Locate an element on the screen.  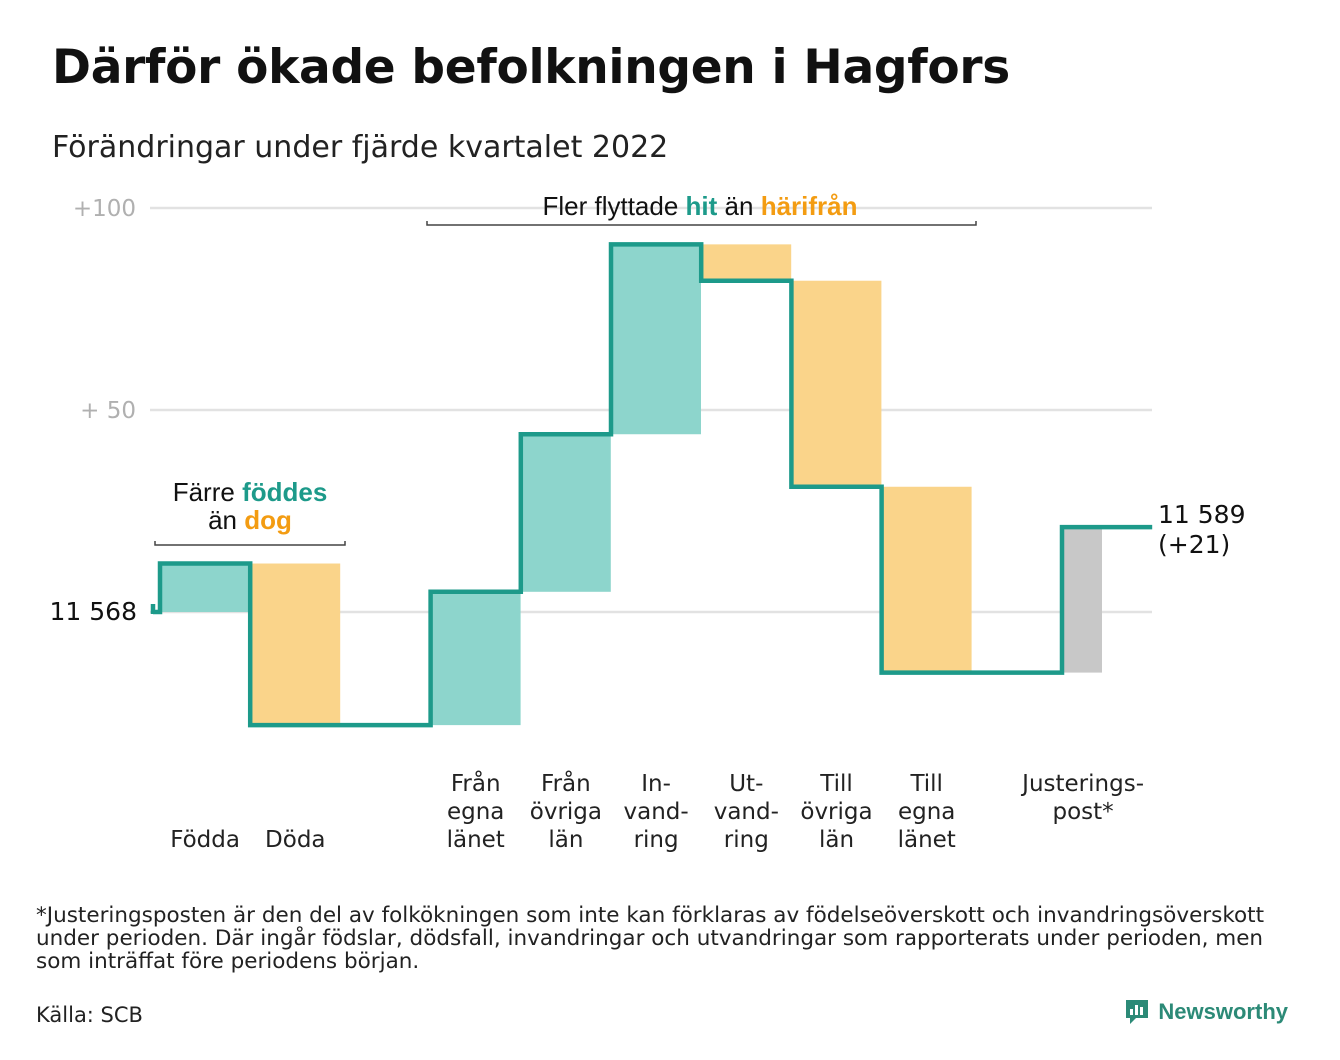
annotation-foddes: föddes is located at coordinates (285, 492).